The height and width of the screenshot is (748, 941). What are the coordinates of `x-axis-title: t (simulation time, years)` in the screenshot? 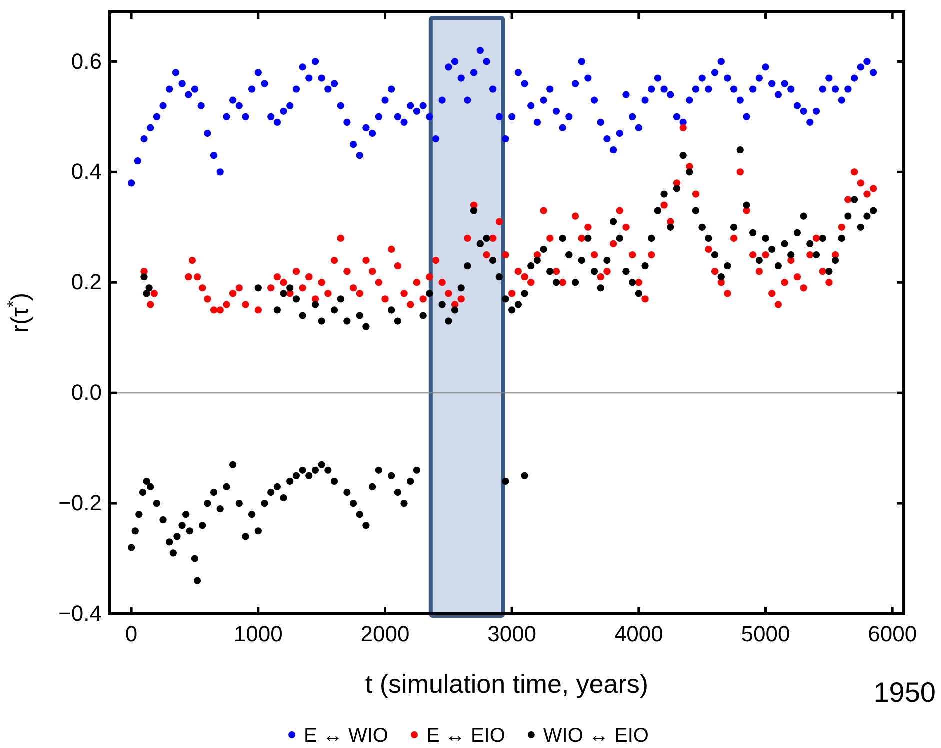 It's located at (507, 684).